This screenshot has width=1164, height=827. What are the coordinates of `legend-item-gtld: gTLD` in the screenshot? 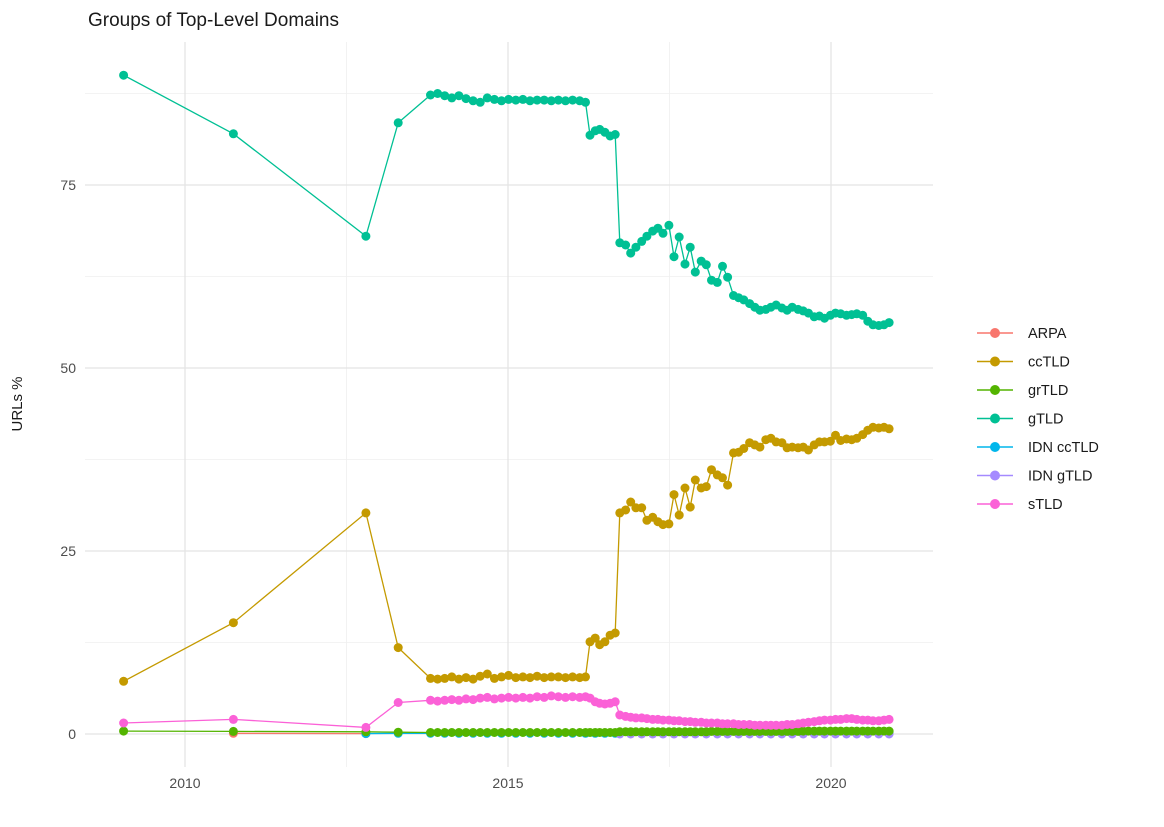 It's located at (1020, 420).